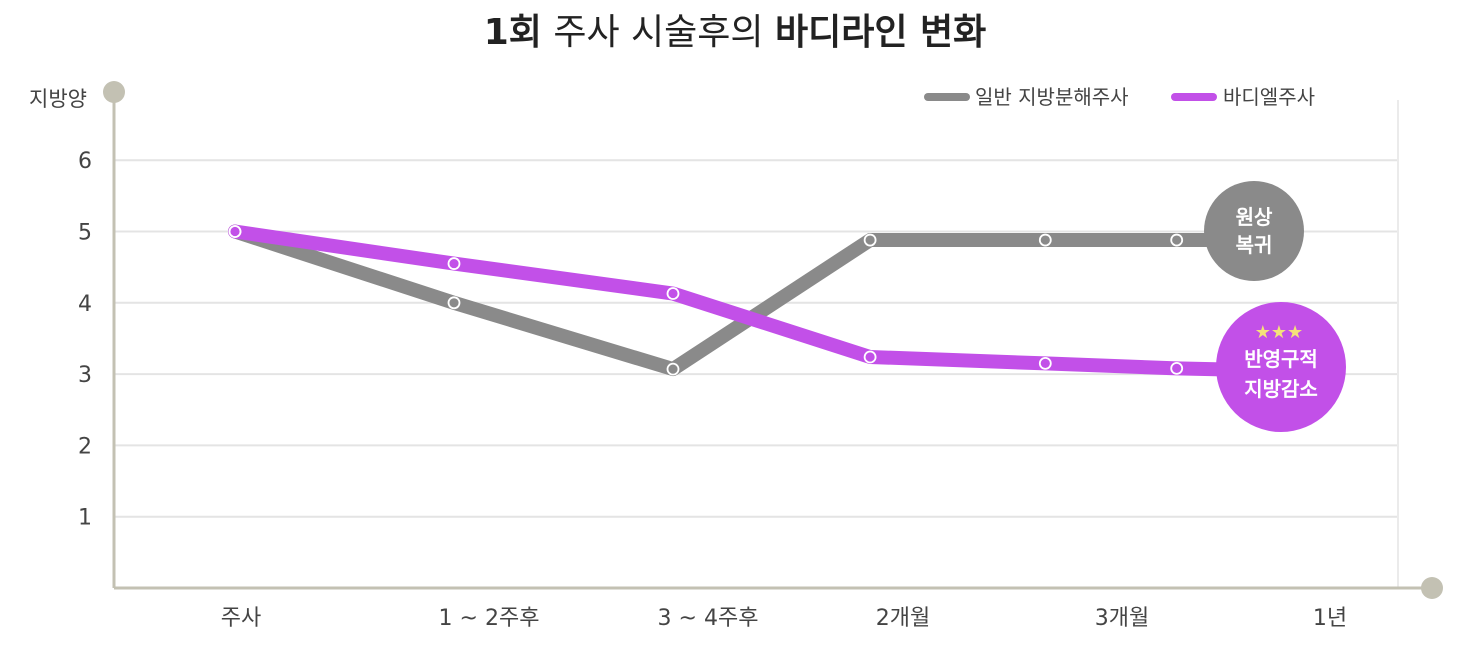 Image resolution: width=1470 pixels, height=653 pixels. What do you see at coordinates (489, 618) in the screenshot?
I see `x-tick-label: 1 ~ 2주후` at bounding box center [489, 618].